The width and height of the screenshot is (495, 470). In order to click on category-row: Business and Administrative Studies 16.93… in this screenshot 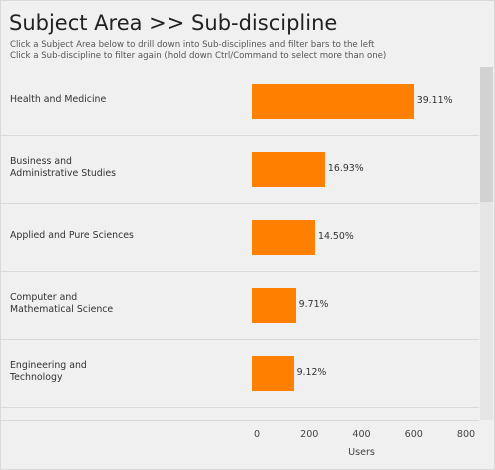, I will do `click(240, 169)`.